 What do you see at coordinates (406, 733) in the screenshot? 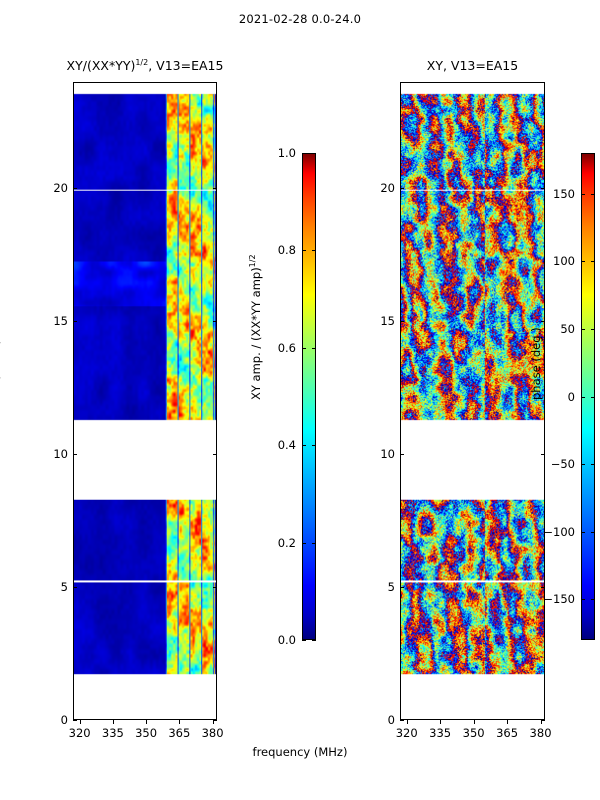
I see `x-ticklabel-right-320: 320` at bounding box center [406, 733].